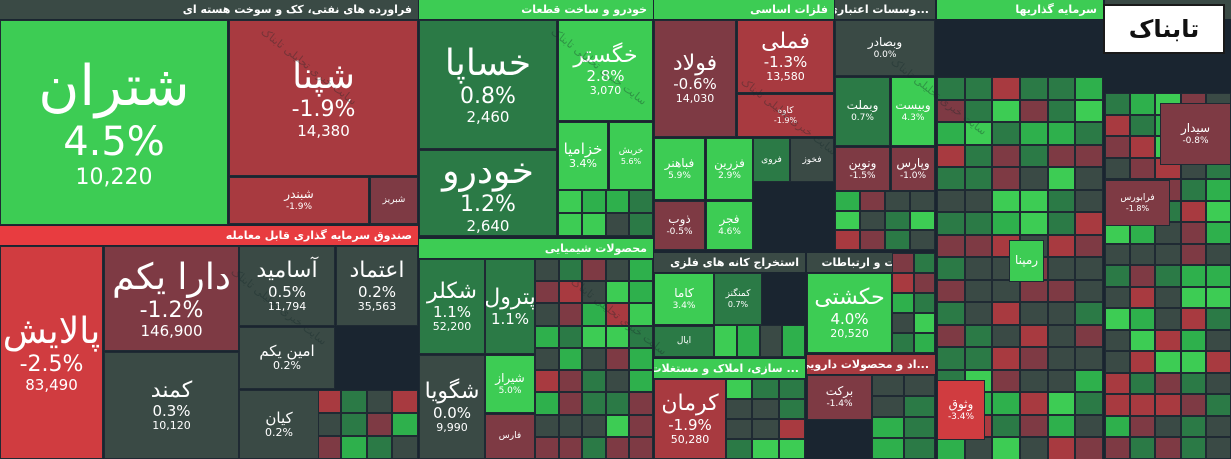  Describe the element at coordinates (510, 384) in the screenshot. I see `stock-tile: شیراز 5.0%` at that location.